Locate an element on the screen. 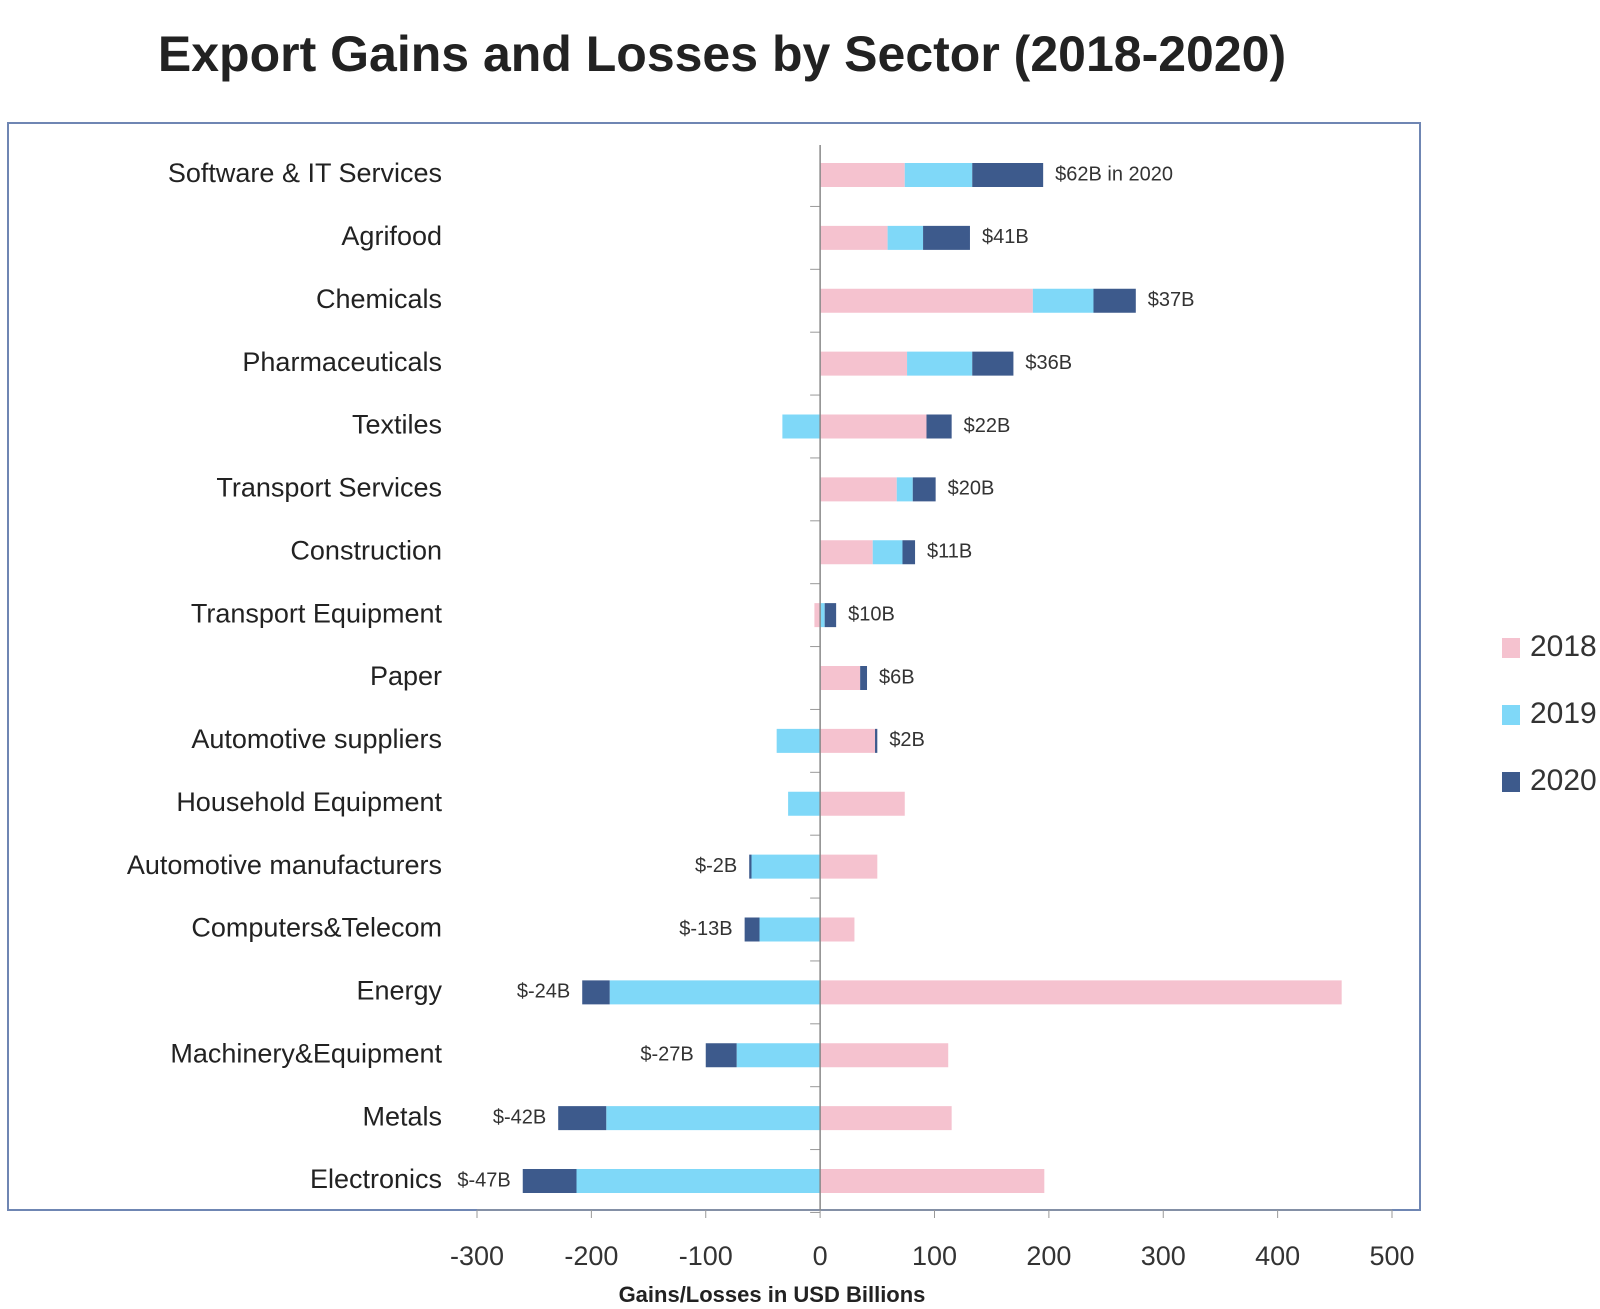 The image size is (1600, 1309). category-label: Household Equipment is located at coordinates (309, 802).